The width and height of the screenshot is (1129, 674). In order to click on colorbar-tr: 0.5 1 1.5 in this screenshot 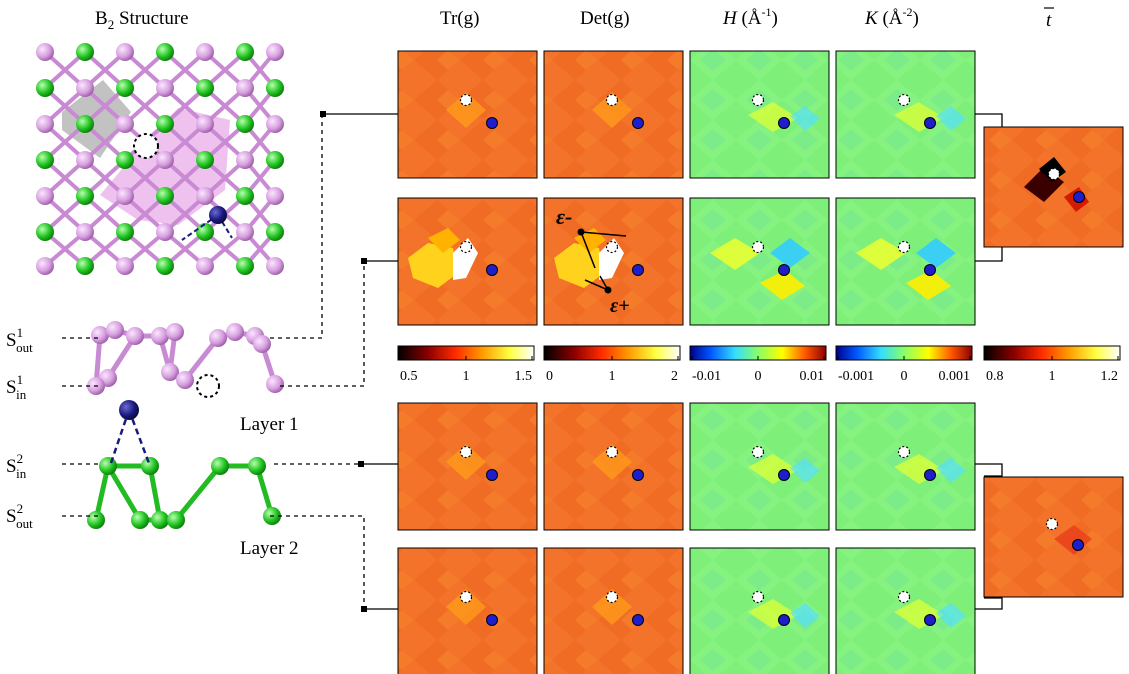, I will do `click(466, 364)`.